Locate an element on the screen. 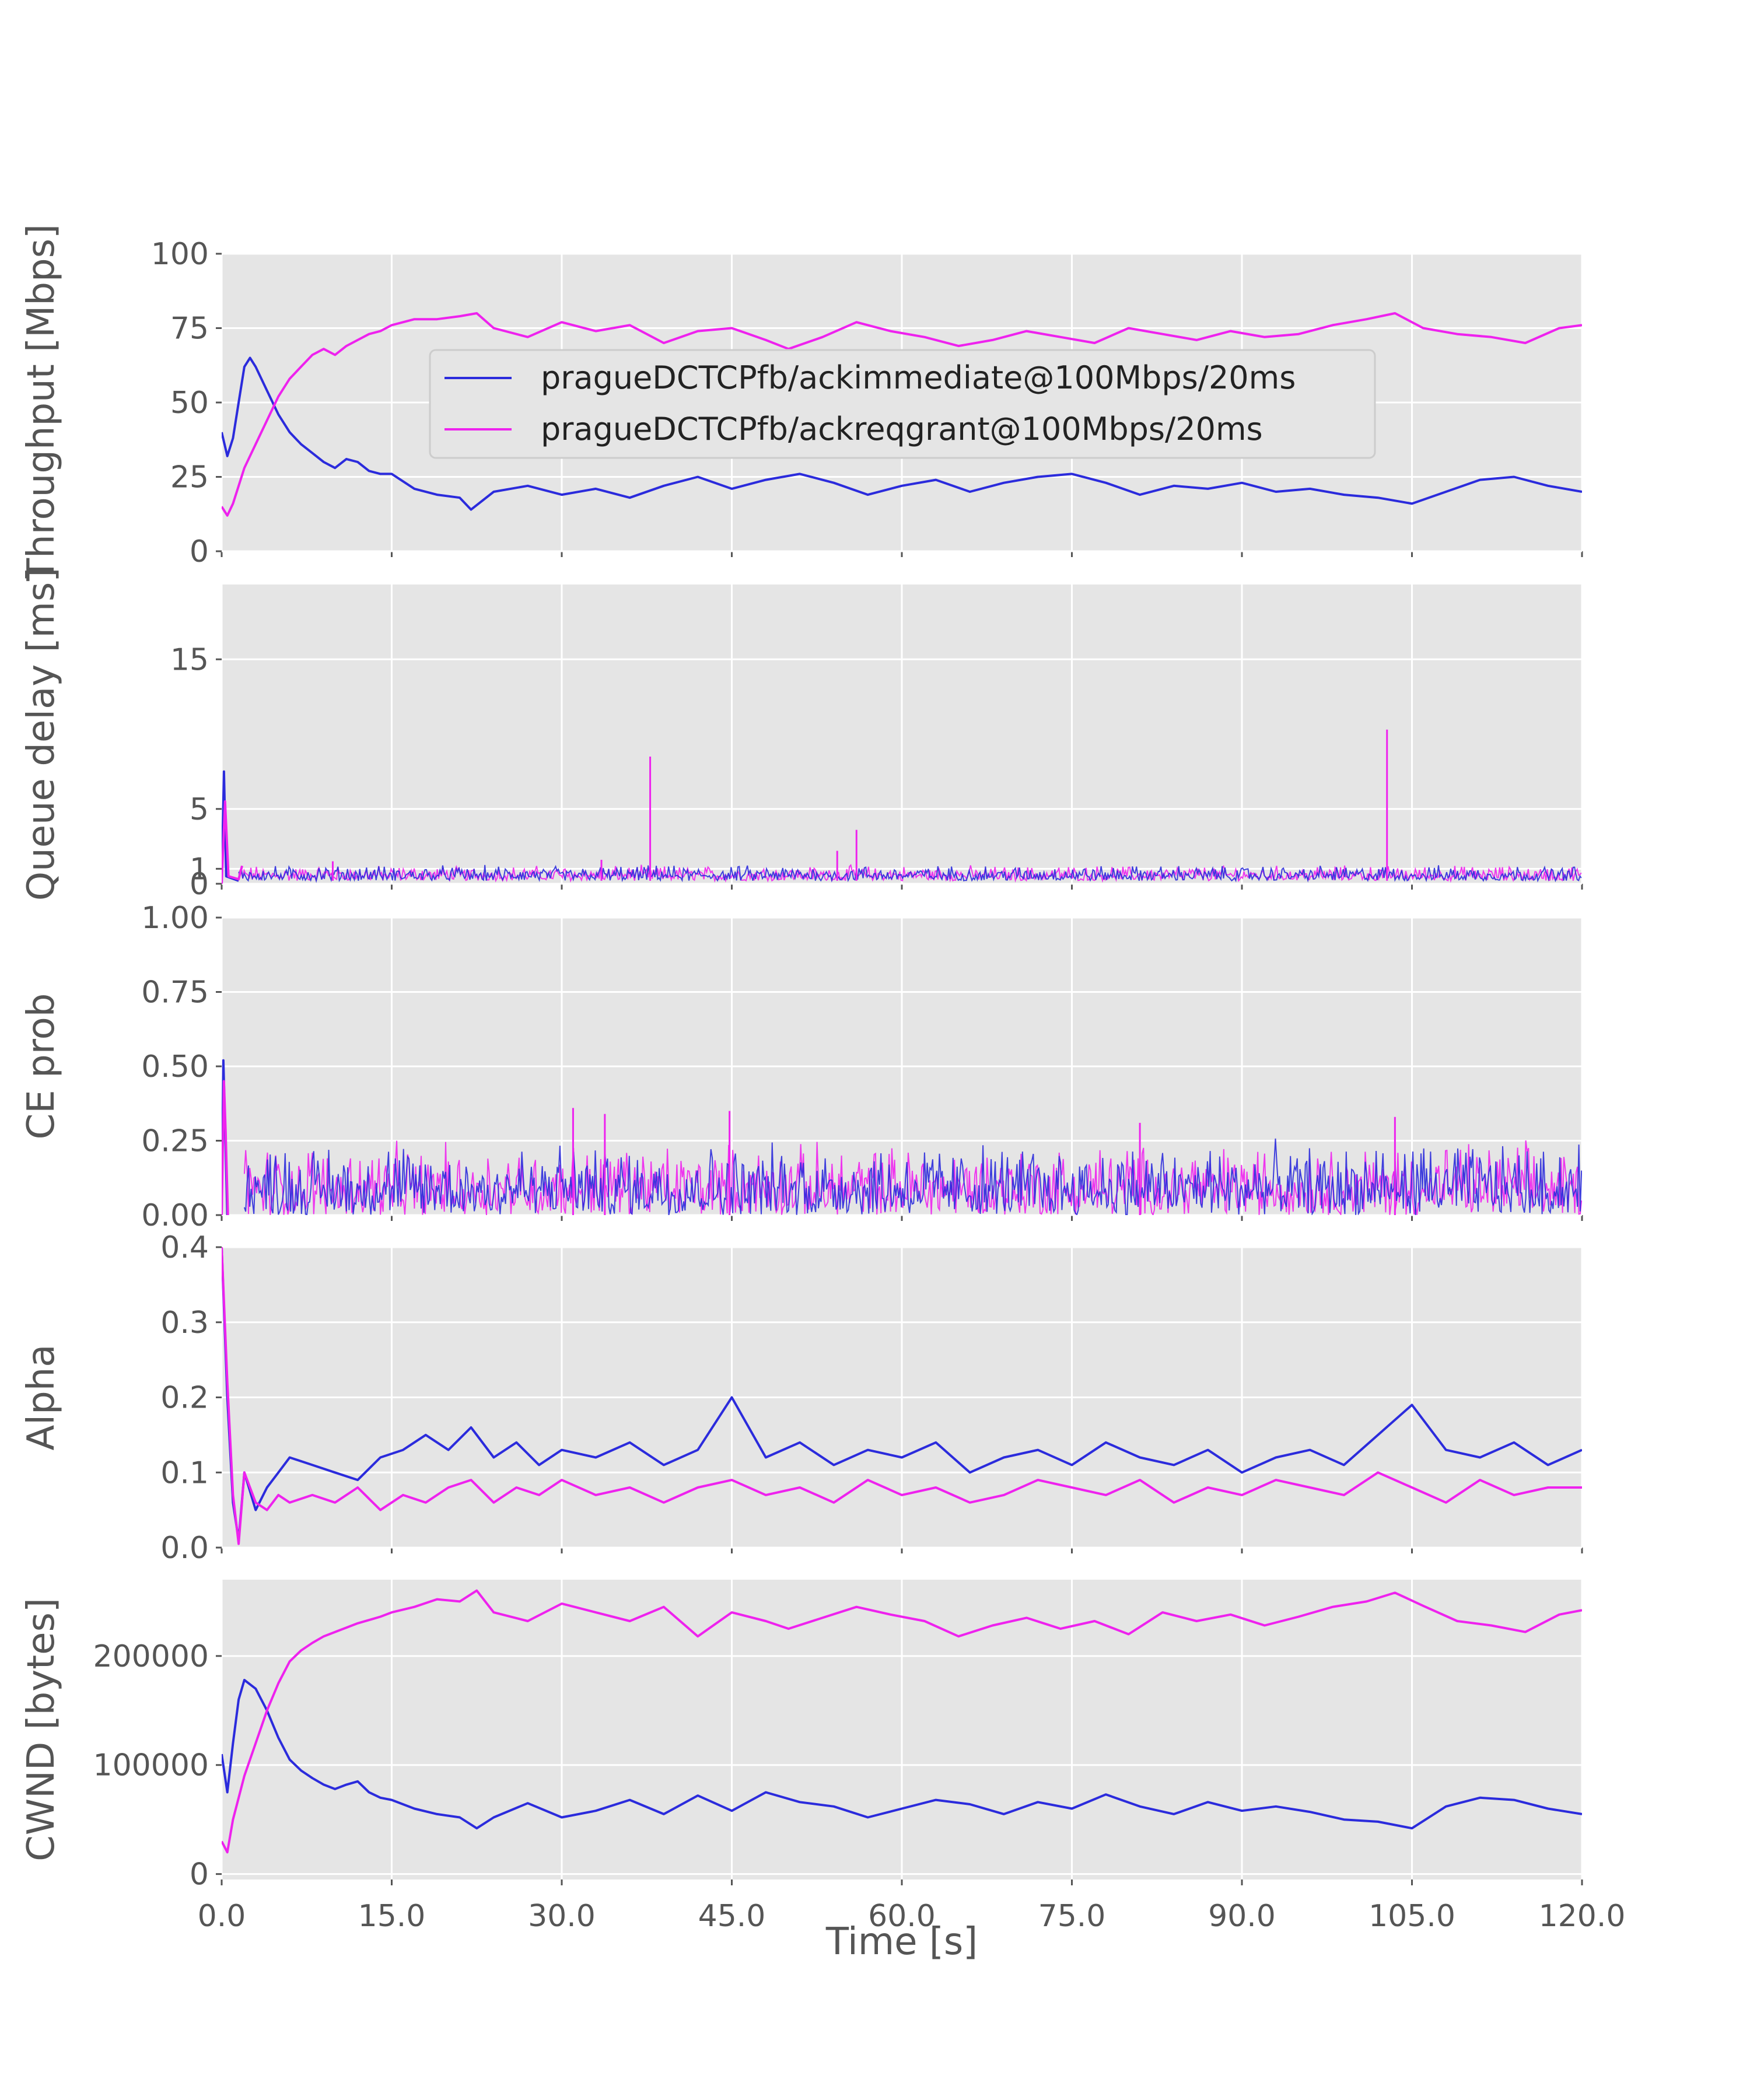  x-axis-label: Time [s] is located at coordinates (901, 1942).